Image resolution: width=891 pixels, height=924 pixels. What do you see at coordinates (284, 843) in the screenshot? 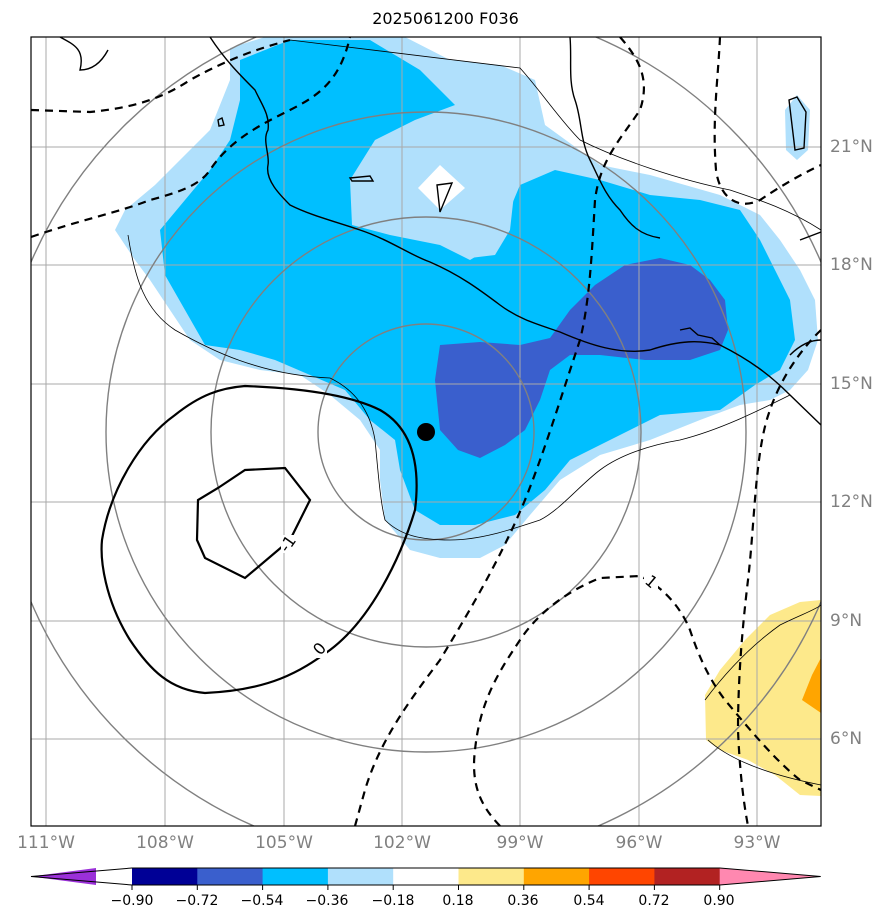
I see `lon-label-105w: 105°W` at bounding box center [284, 843].